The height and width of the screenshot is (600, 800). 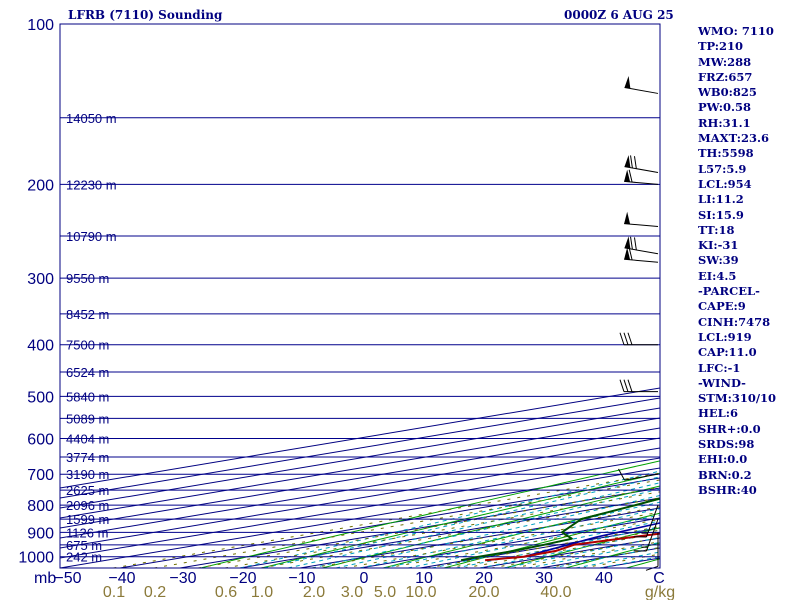 I want to click on index-line: FRZ:657, so click(x=725, y=76).